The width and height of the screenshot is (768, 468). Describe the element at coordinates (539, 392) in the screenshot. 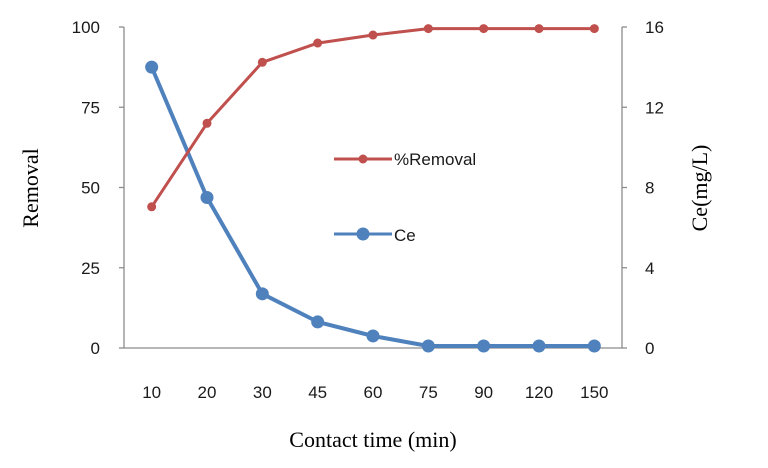

I see `x-tick-label: 120` at that location.